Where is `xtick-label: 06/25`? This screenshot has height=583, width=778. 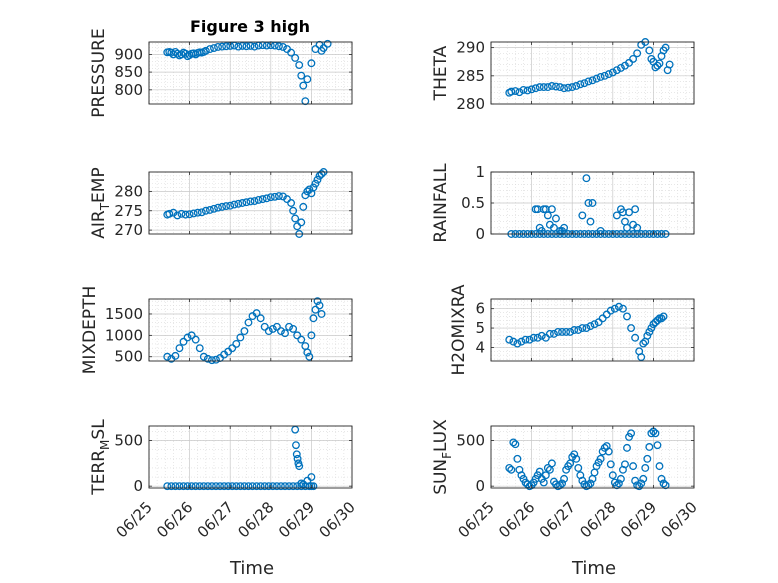
xtick-label: 06/25 is located at coordinates (476, 519).